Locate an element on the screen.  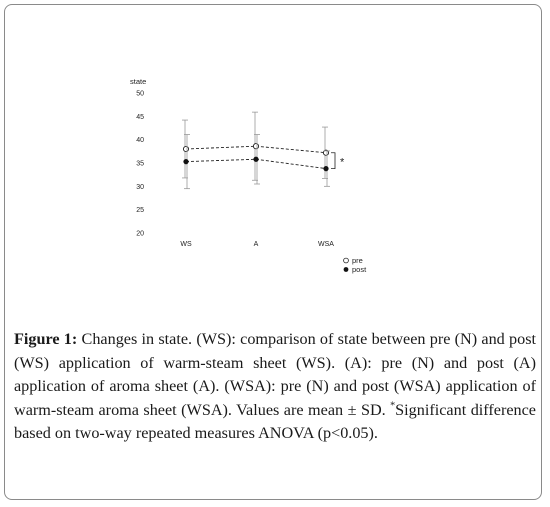
annotation-layer: * is located at coordinates (338, 160).